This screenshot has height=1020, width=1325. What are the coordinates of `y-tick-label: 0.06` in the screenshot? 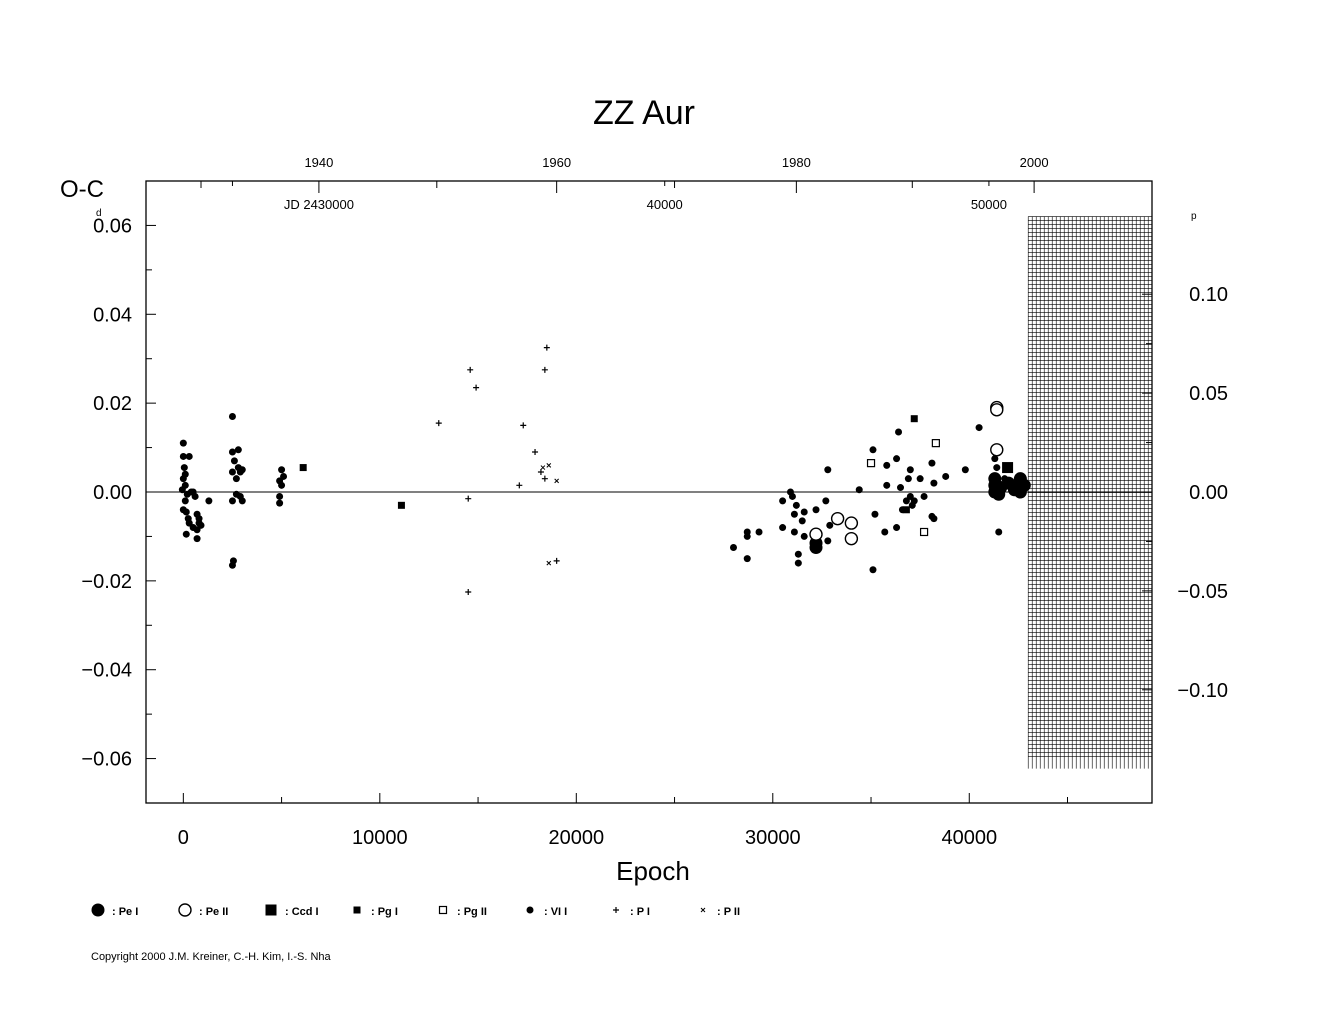 It's located at (112, 226).